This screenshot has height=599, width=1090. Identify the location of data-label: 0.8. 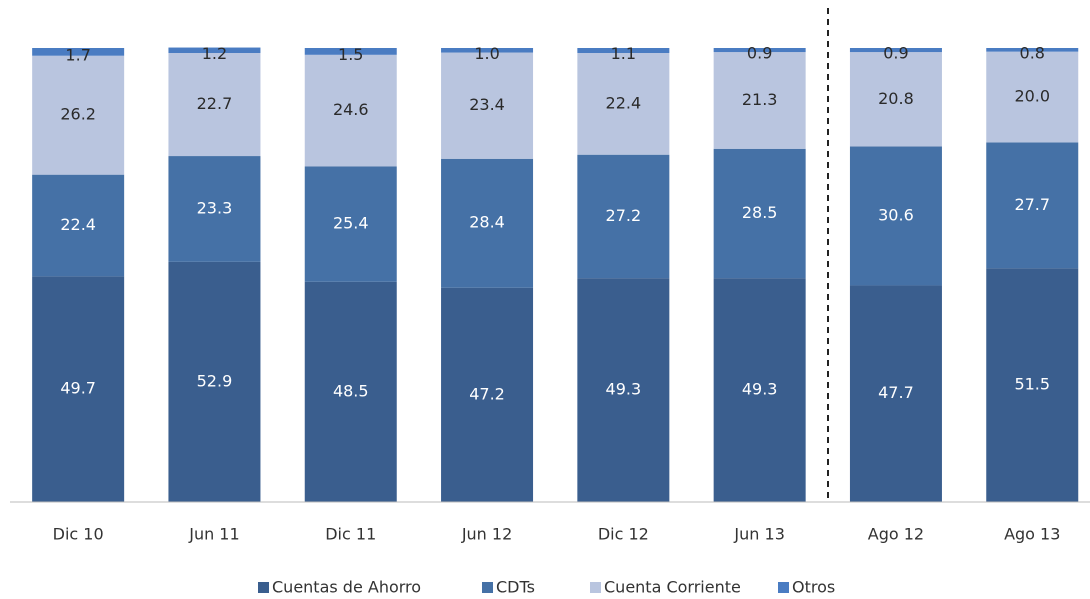
(1032, 52).